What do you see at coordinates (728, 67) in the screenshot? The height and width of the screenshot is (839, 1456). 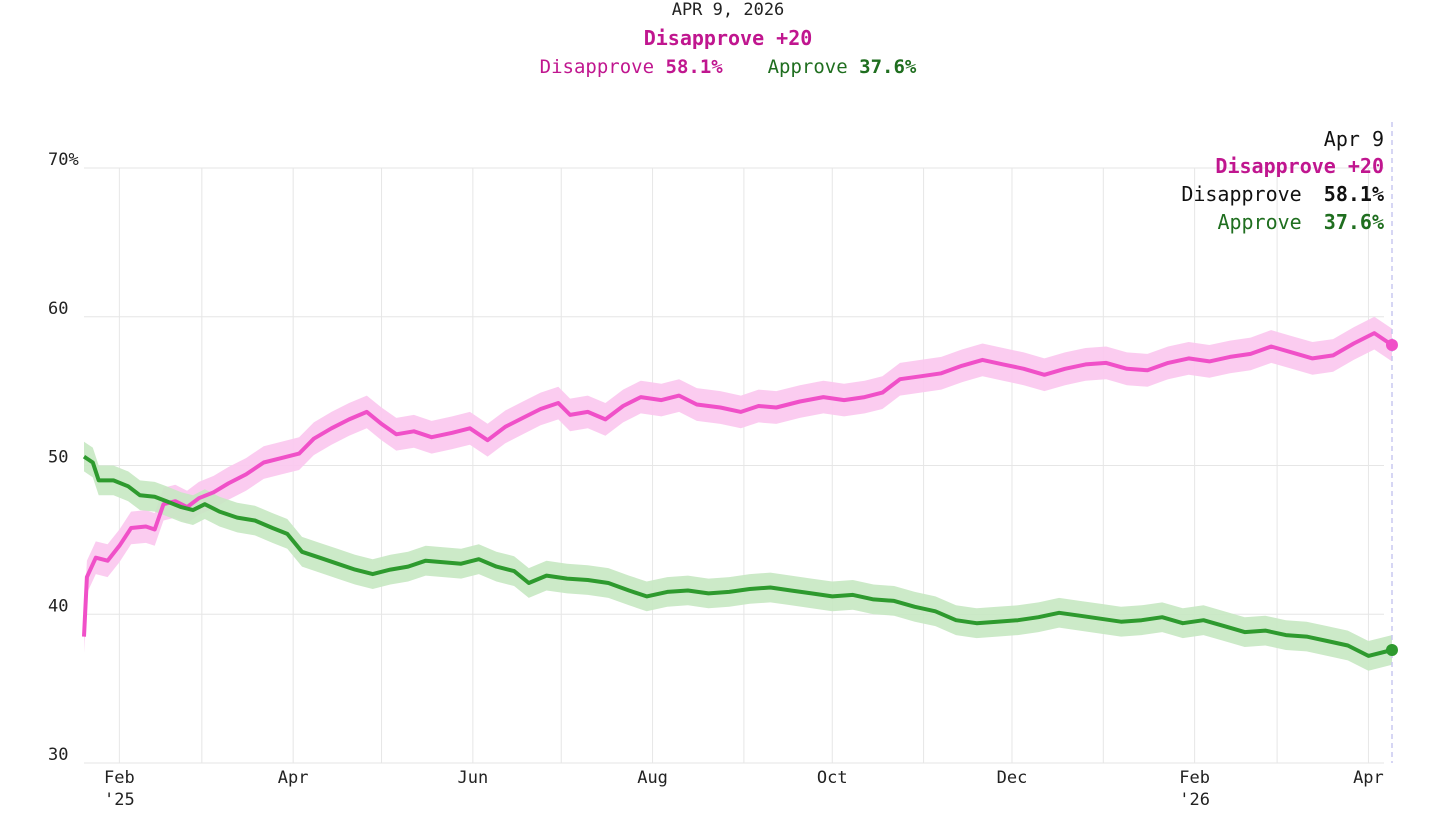 I see `header-values: Disapprove 58.1% Approve 37.6%` at bounding box center [728, 67].